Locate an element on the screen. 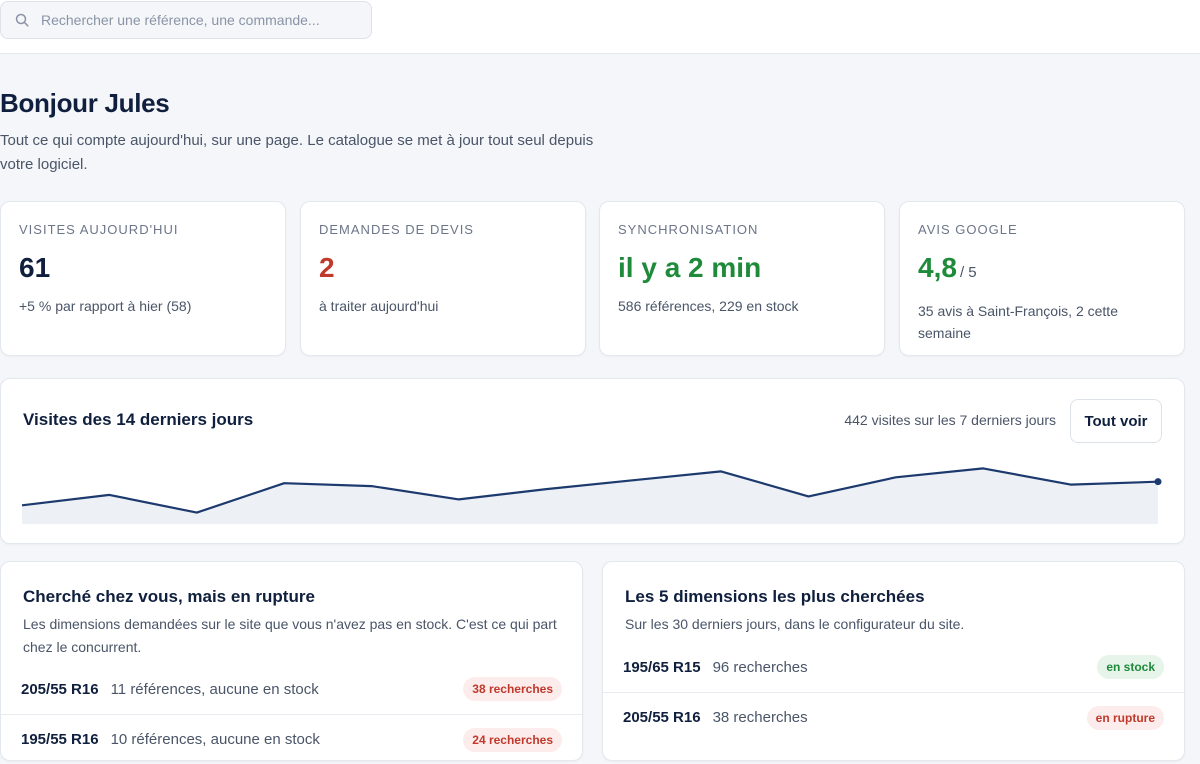 This screenshot has height=764, width=1200. page-title: Bonjour Jules is located at coordinates (84, 103).